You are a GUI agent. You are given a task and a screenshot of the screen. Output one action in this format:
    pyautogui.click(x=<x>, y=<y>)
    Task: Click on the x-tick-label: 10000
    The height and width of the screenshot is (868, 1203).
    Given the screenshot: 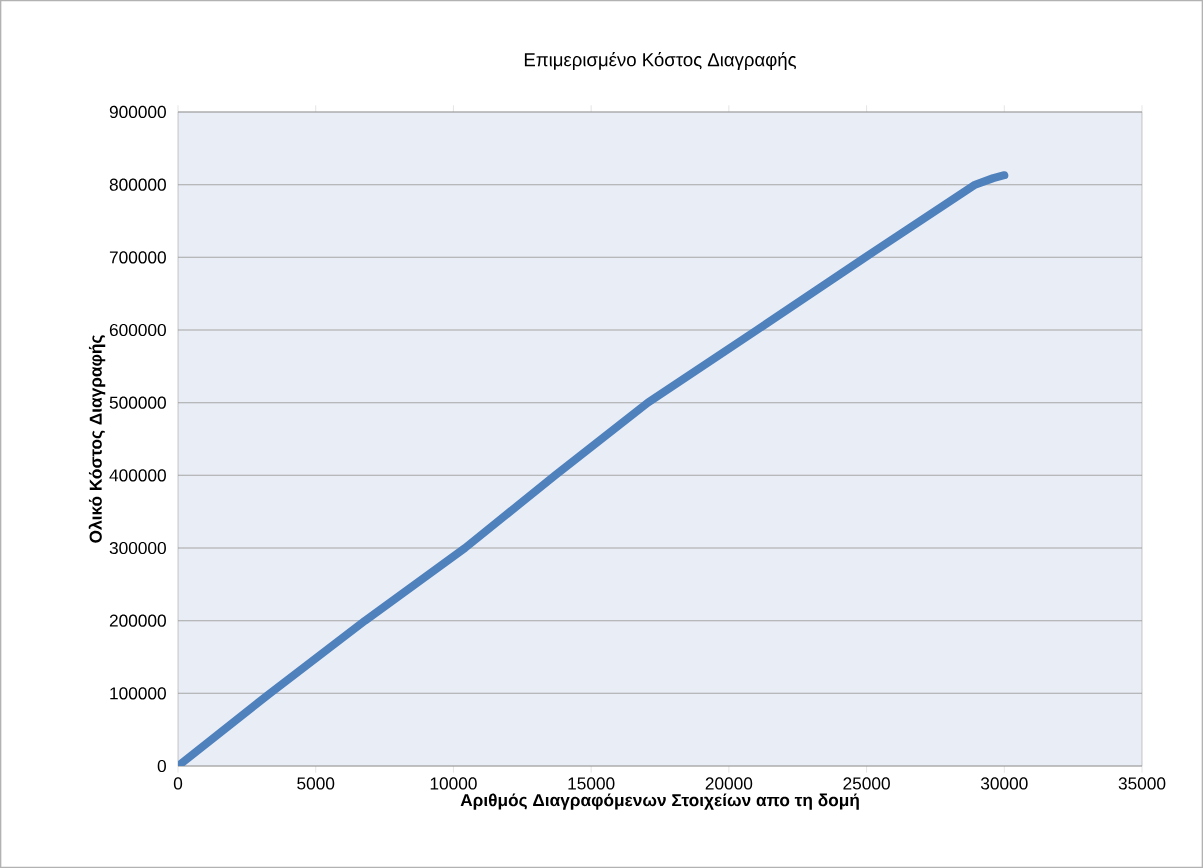 What is the action you would take?
    pyautogui.click(x=453, y=783)
    